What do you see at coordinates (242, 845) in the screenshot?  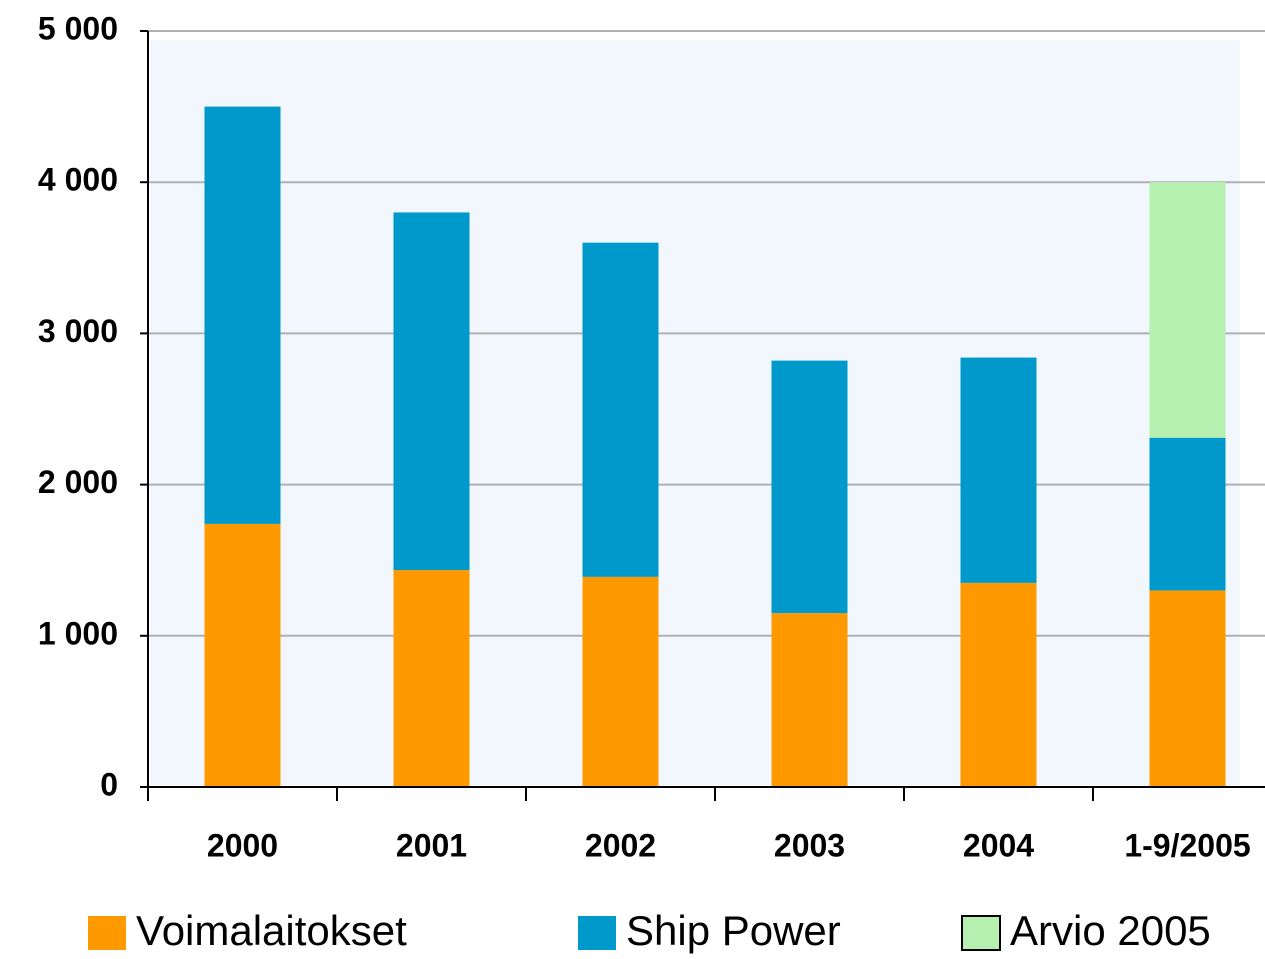 I see `x-tick-label: 2000` at bounding box center [242, 845].